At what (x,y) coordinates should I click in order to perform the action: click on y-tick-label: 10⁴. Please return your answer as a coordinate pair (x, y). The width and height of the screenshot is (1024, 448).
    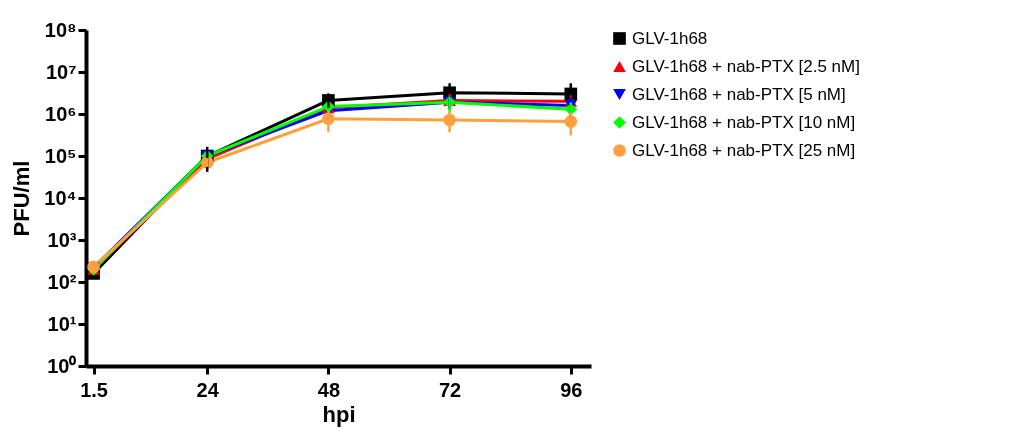
    Looking at the image, I should click on (60, 197).